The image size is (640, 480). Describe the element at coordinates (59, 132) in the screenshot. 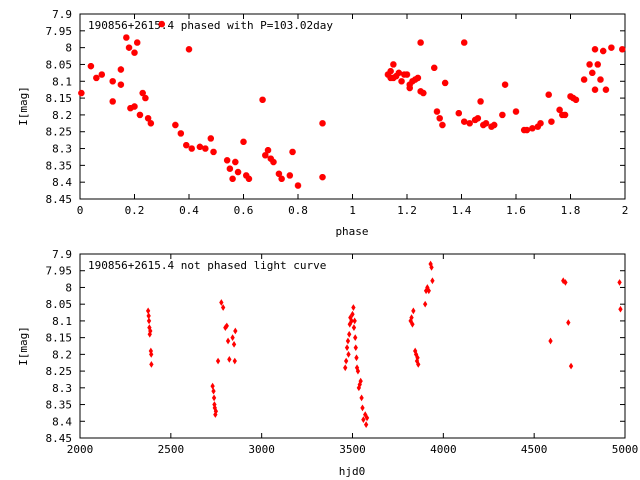

I see `y-tick-label: 8.25` at that location.